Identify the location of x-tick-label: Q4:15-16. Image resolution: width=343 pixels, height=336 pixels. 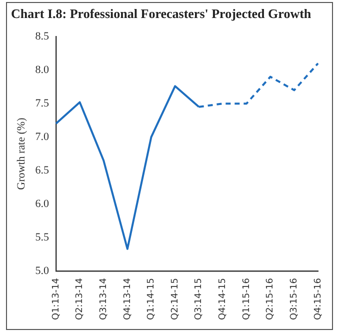
(318, 299).